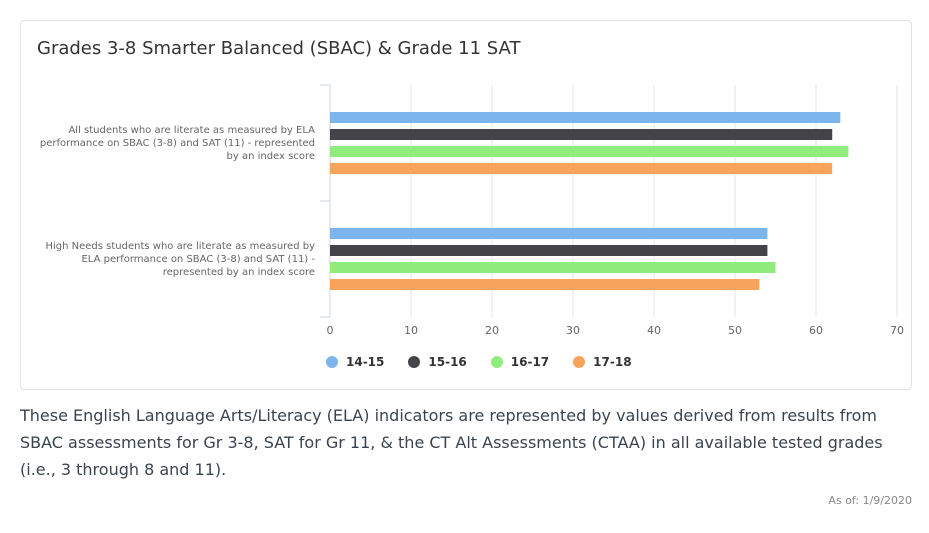  What do you see at coordinates (897, 330) in the screenshot?
I see `x-tick-label: 70` at bounding box center [897, 330].